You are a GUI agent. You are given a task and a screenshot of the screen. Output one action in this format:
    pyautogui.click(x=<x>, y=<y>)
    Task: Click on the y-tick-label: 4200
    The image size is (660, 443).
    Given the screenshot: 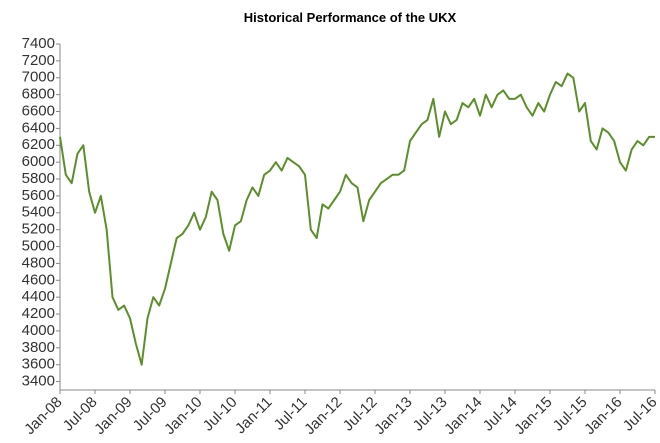 What is the action you would take?
    pyautogui.click(x=38, y=313)
    